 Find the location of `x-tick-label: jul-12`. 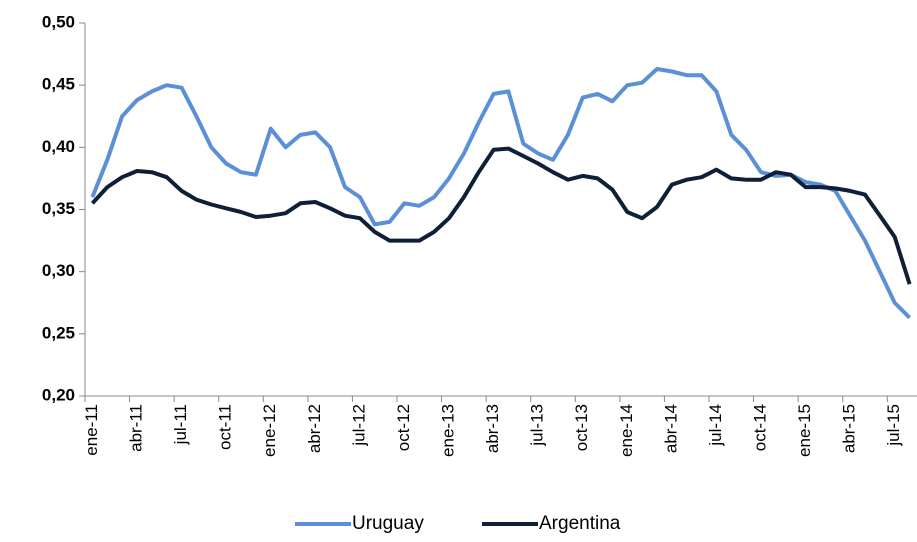

x-tick-label: jul-12 is located at coordinates (358, 425).